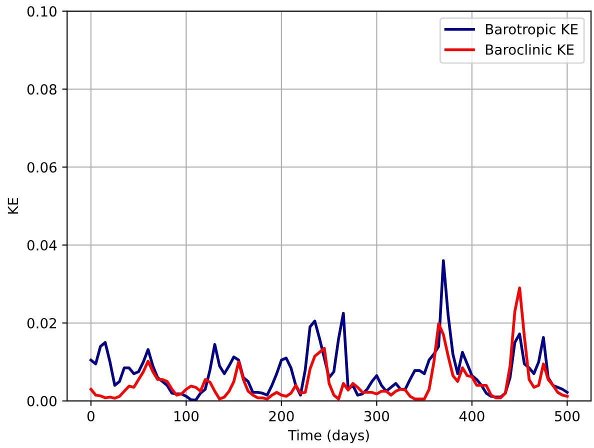 This screenshot has height=448, width=594. I want to click on y-axis-title: KE, so click(13, 206).